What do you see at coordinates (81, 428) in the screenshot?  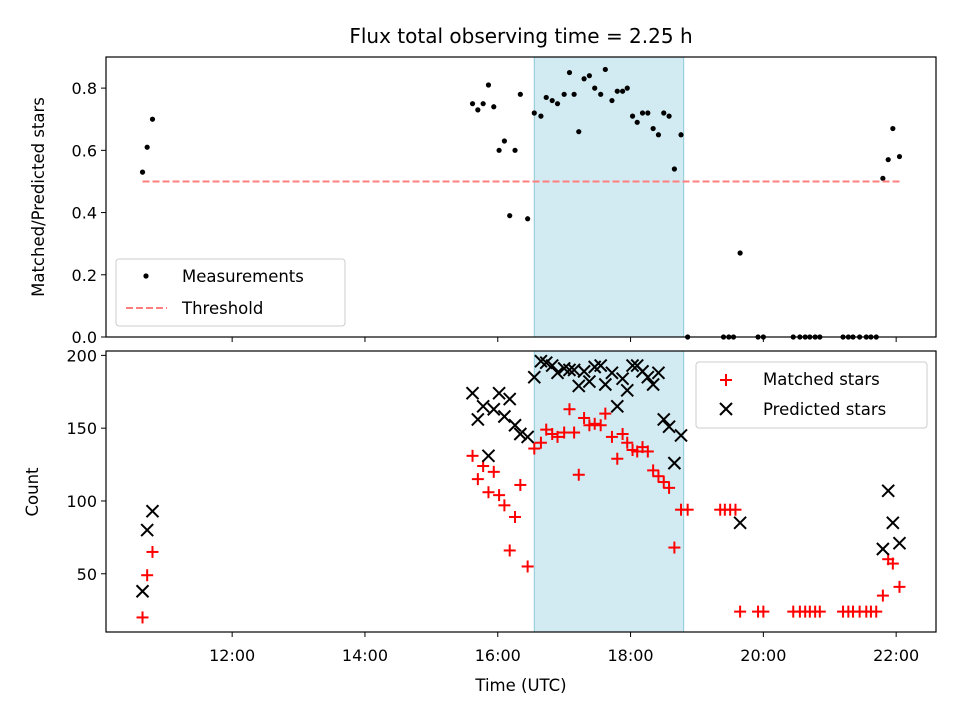 I see `bottom-y-tick-label: 150` at bounding box center [81, 428].